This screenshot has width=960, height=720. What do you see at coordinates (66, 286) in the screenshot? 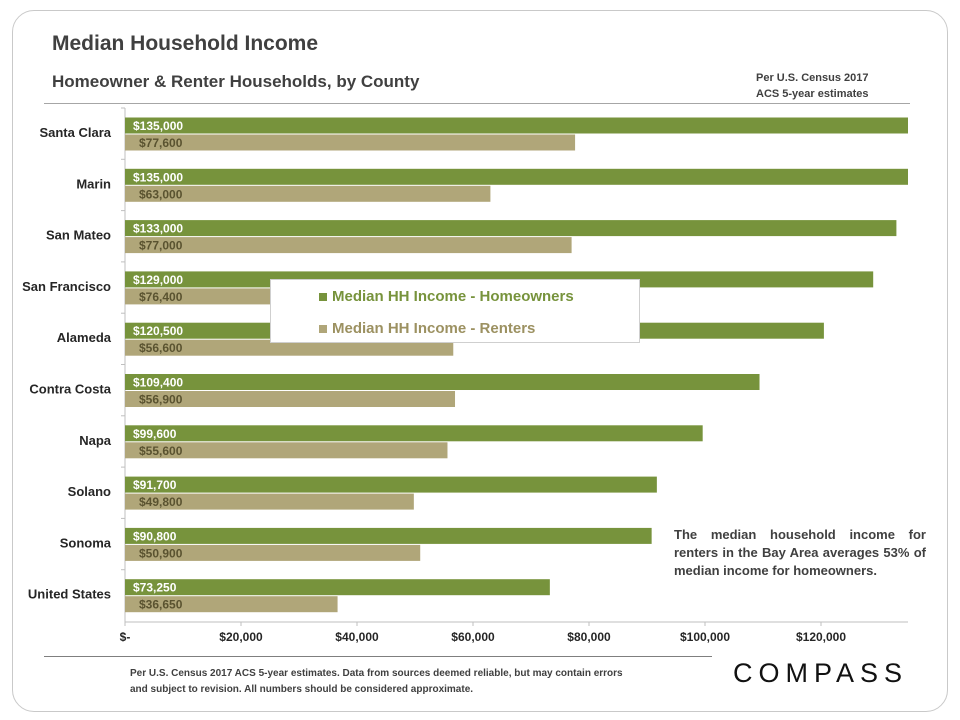
I see `category-label: San Francisco` at bounding box center [66, 286].